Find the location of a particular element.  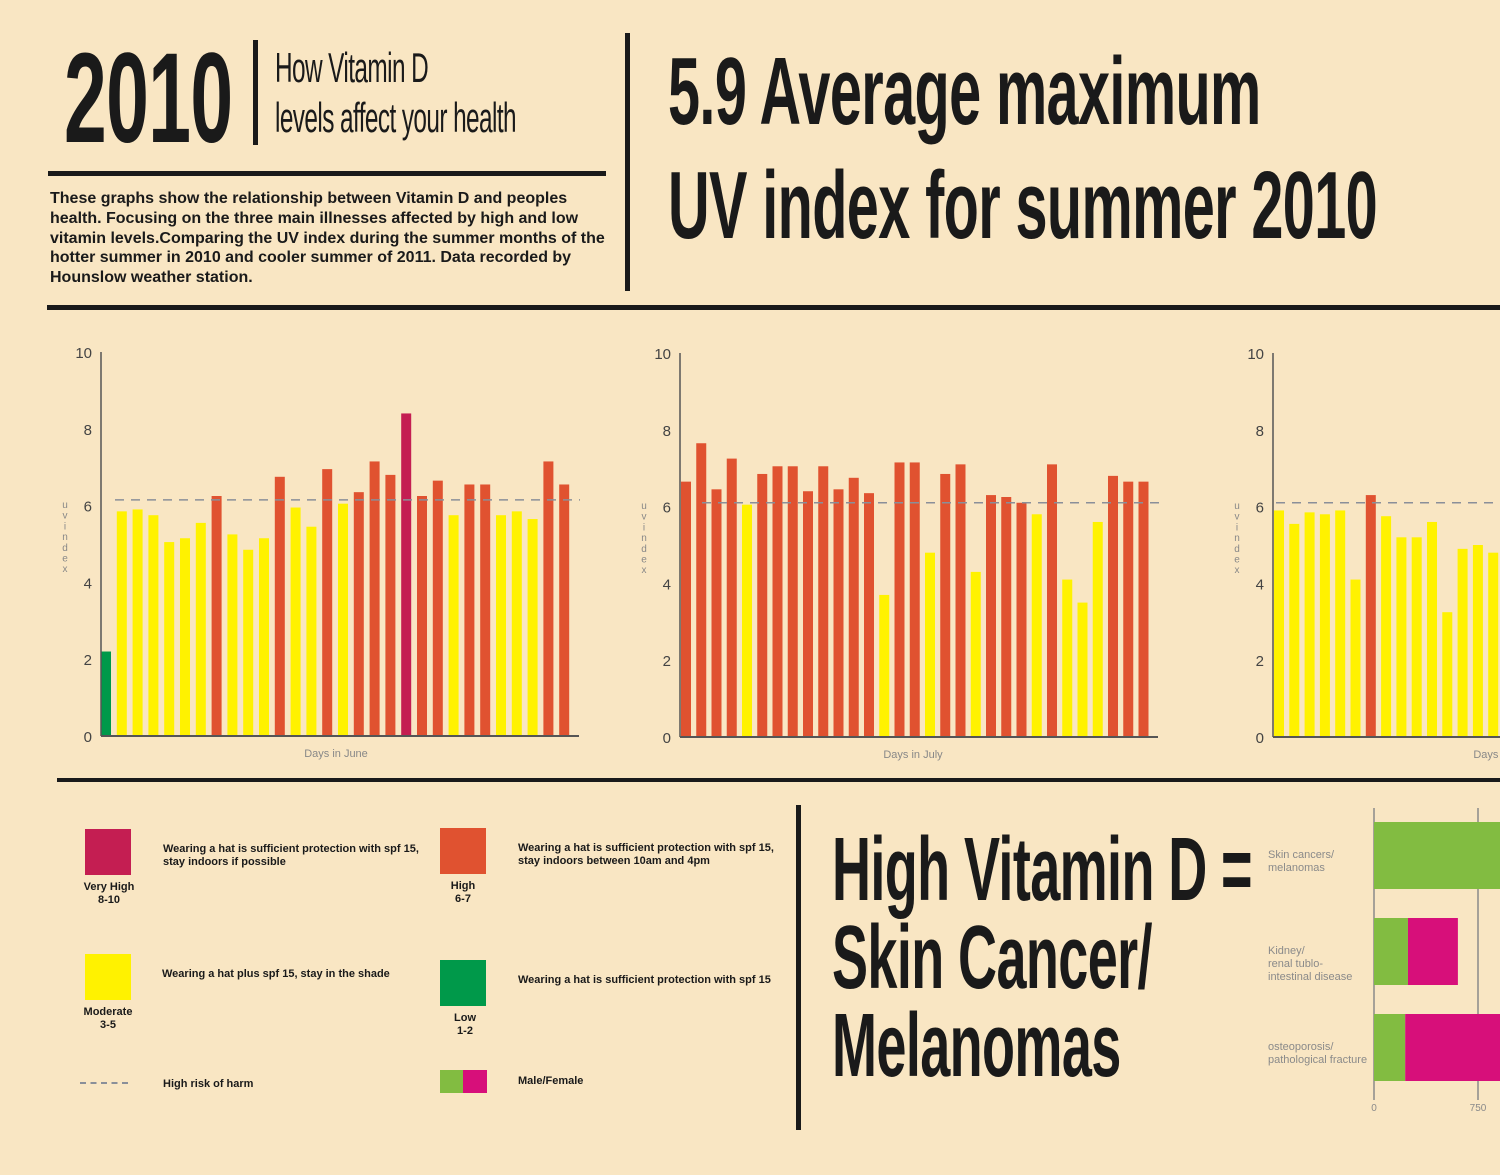

conclusion-line-3: Melanomas is located at coordinates (976, 1046).